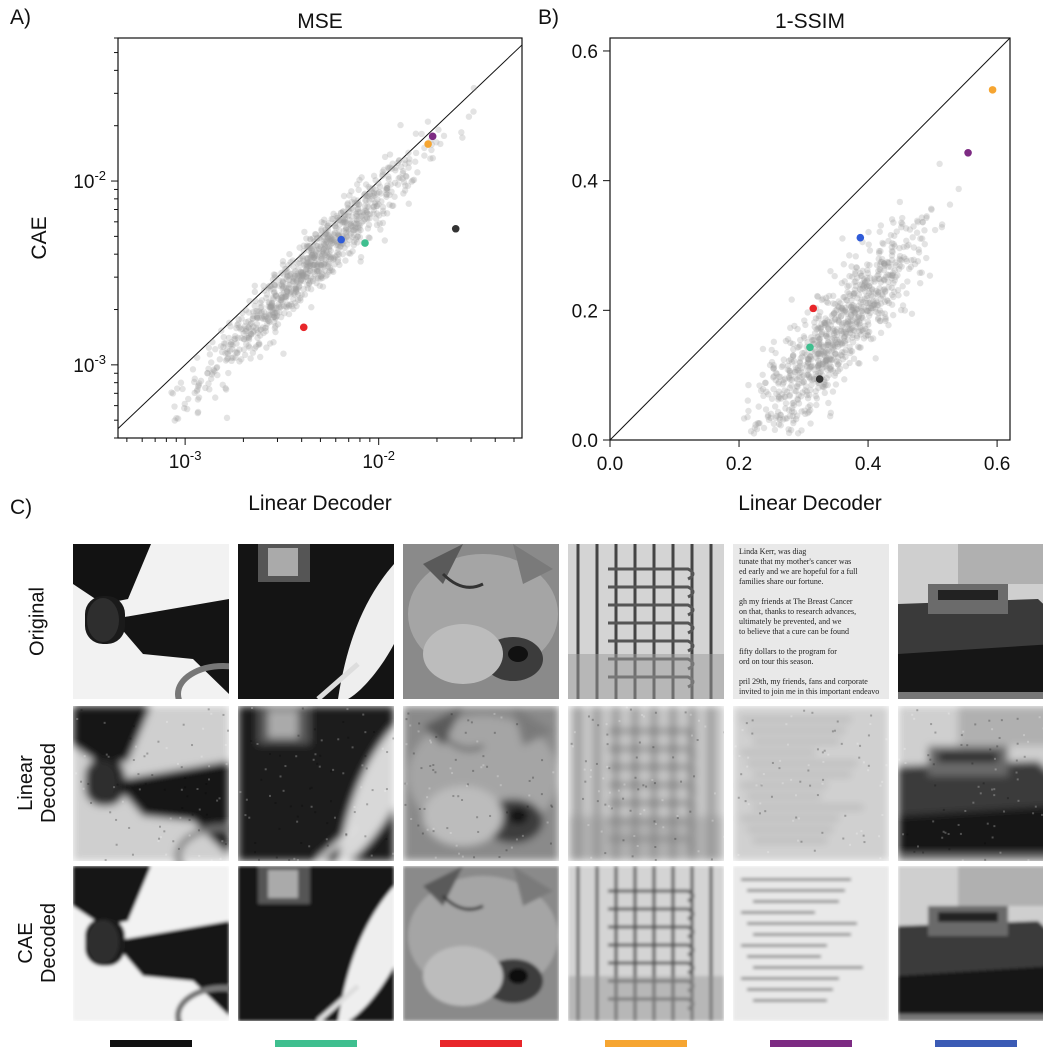  I want to click on svg-text:fifty dollars to the program f: fifty dollars to the program for, so click(788, 651).